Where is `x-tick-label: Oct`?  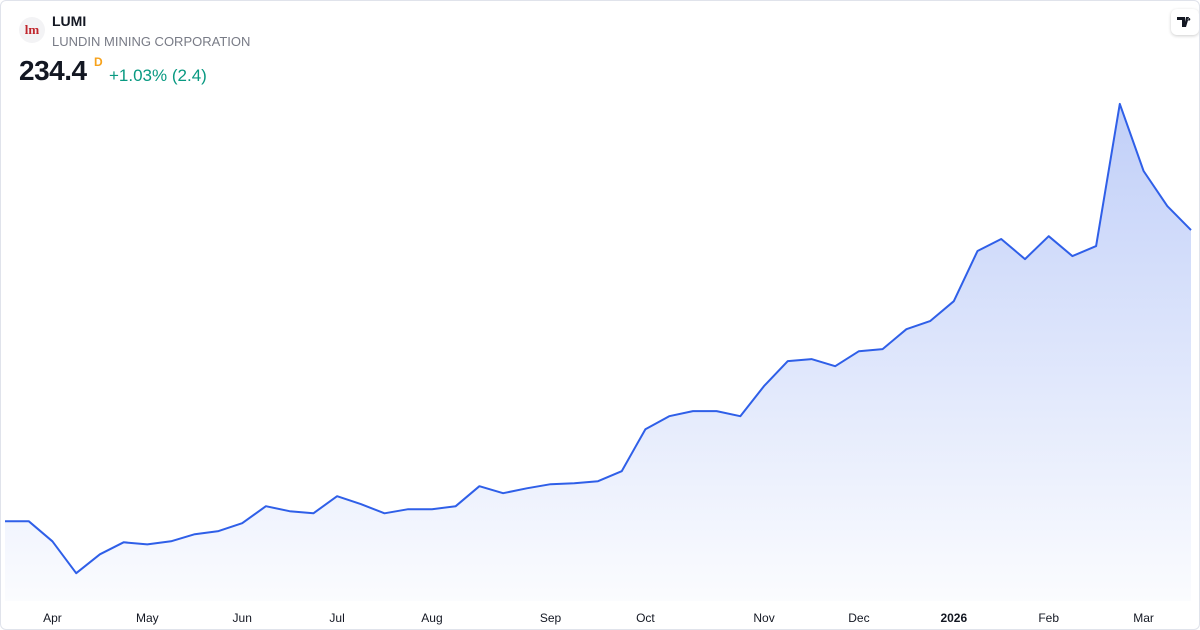 x-tick-label: Oct is located at coordinates (645, 618).